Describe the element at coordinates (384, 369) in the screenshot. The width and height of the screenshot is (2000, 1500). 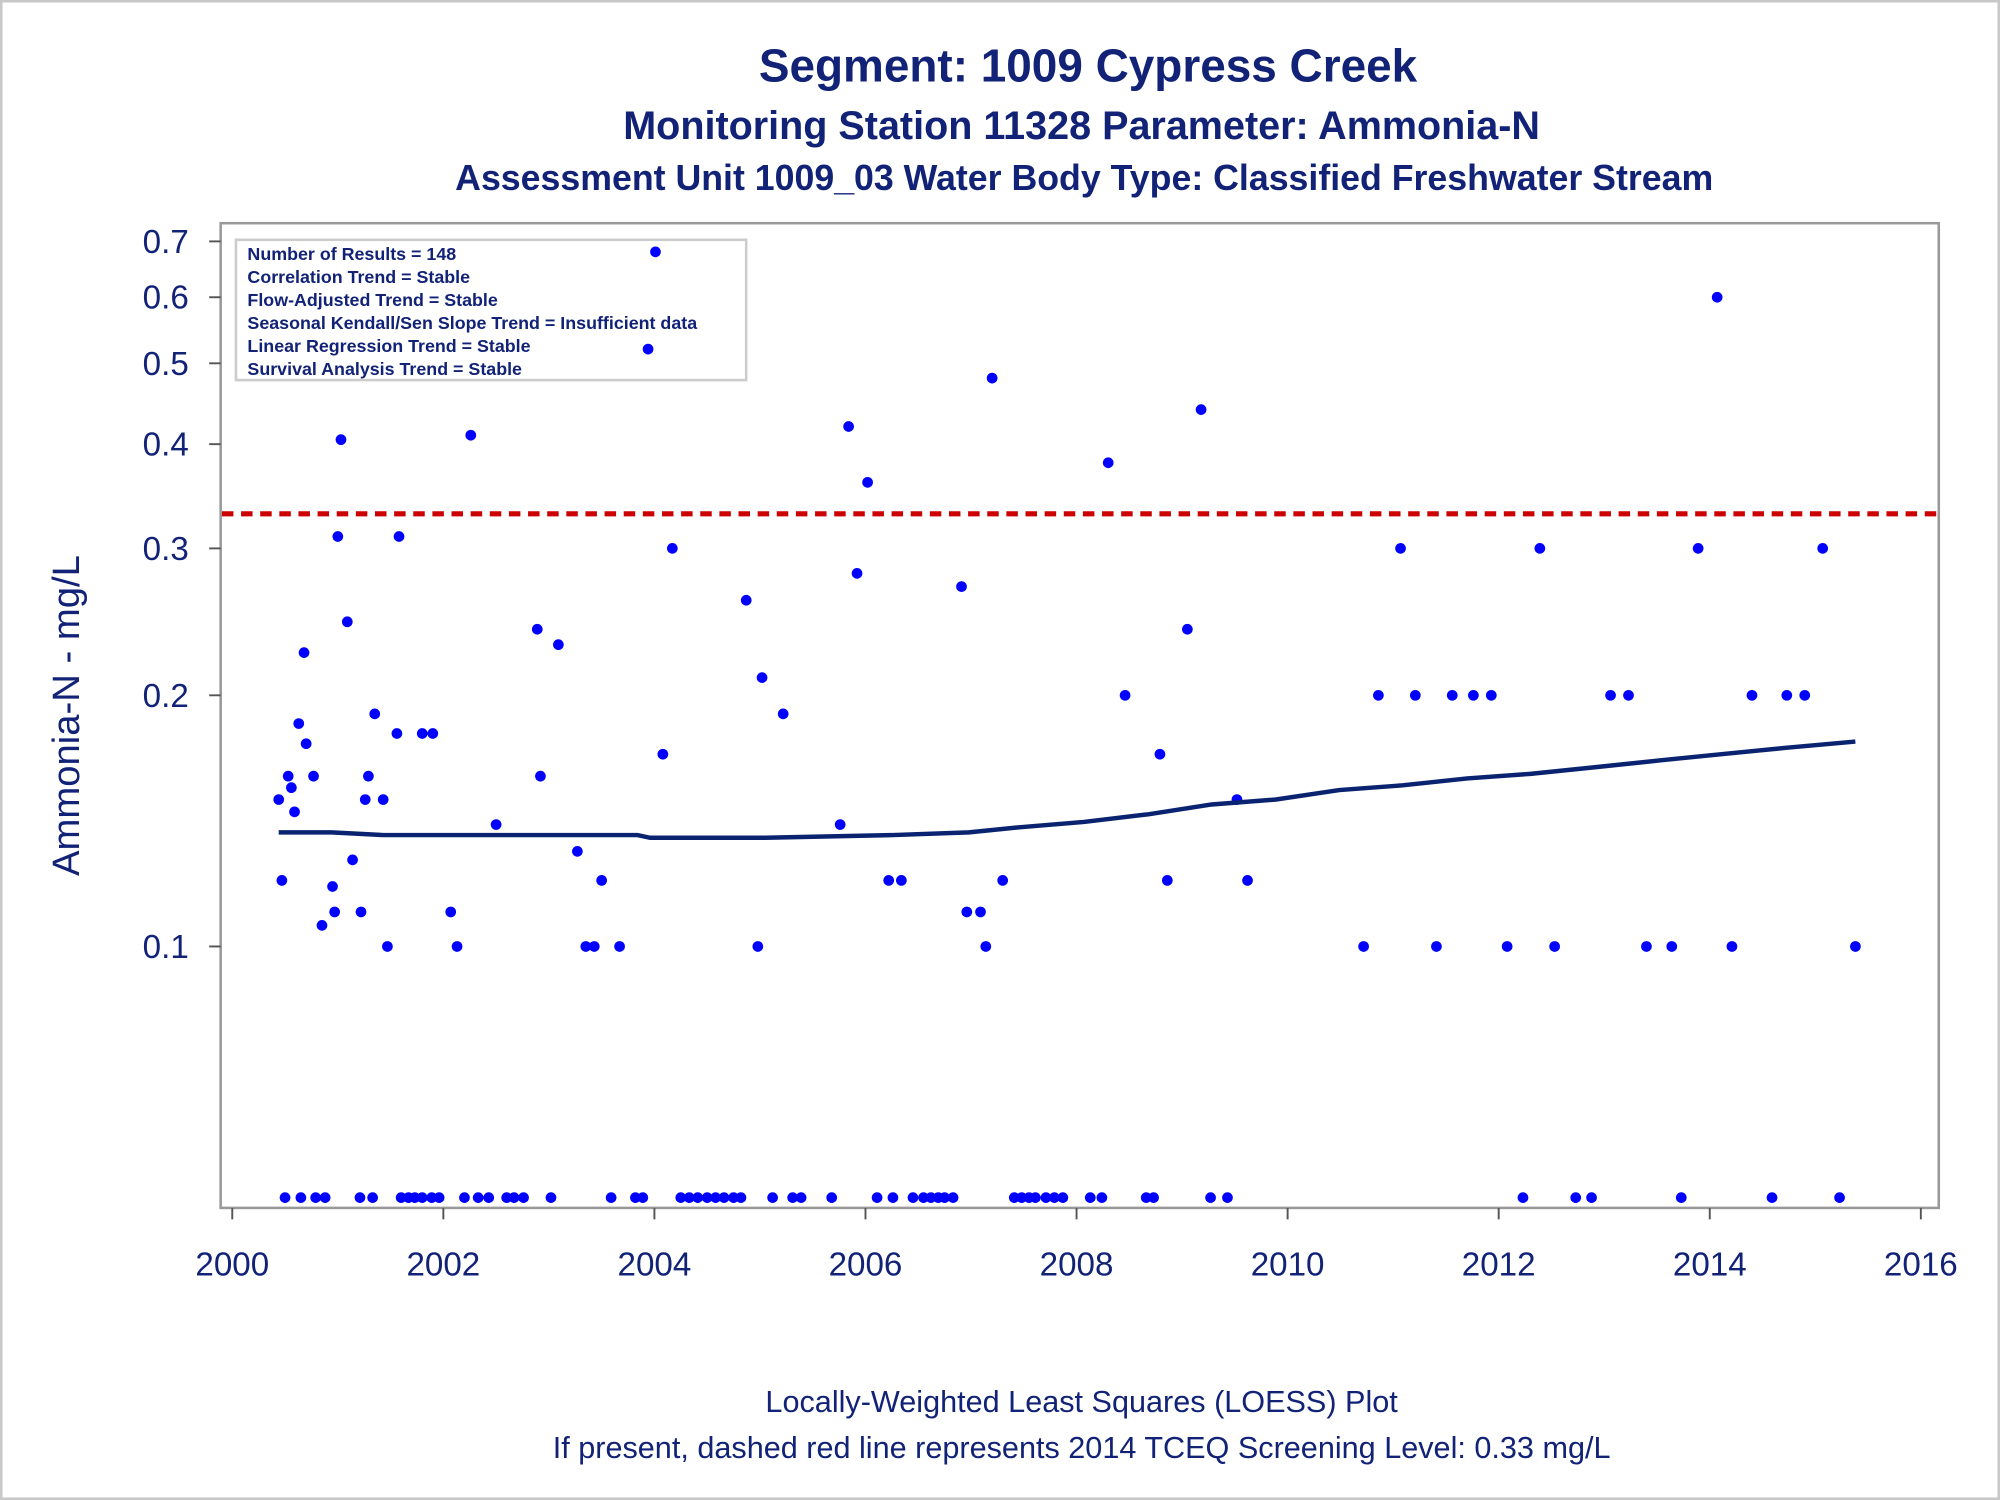
I see `annotation: Survival Analysis Trend = Stable` at that location.